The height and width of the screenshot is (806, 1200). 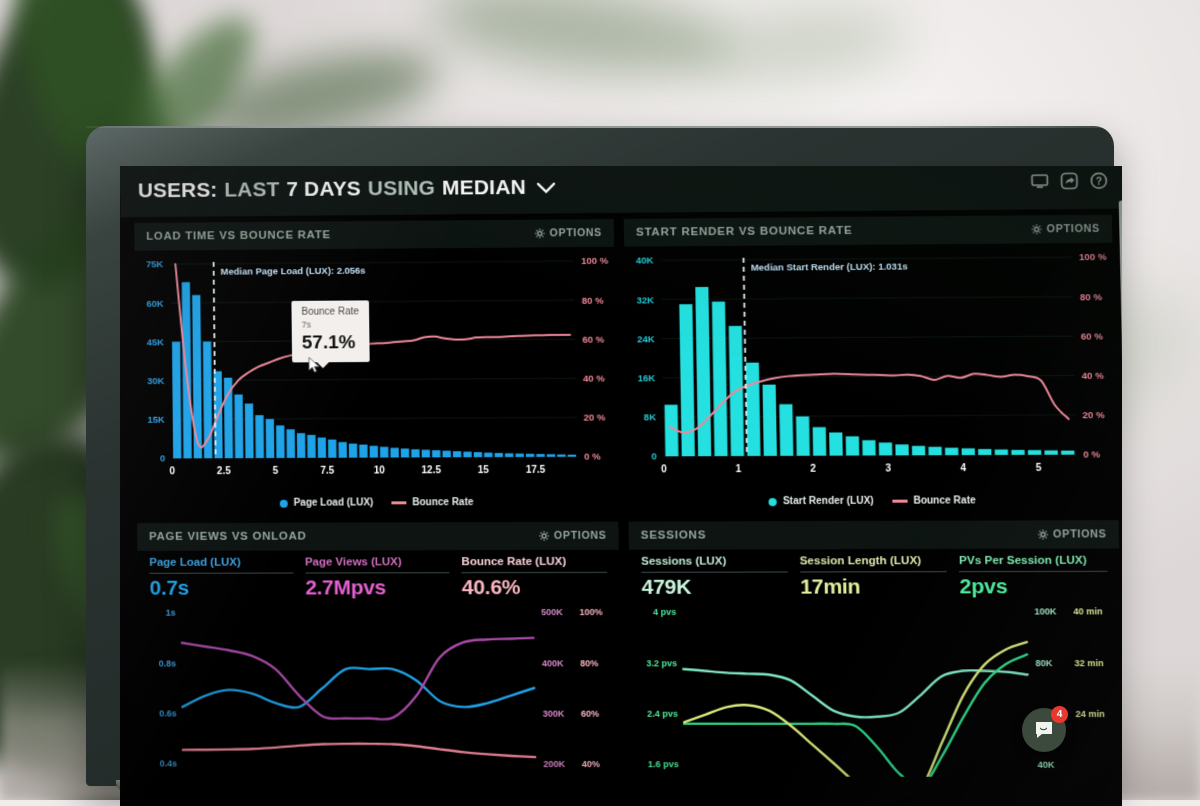 I want to click on tooltip-value: 57.1%, so click(x=328, y=343).